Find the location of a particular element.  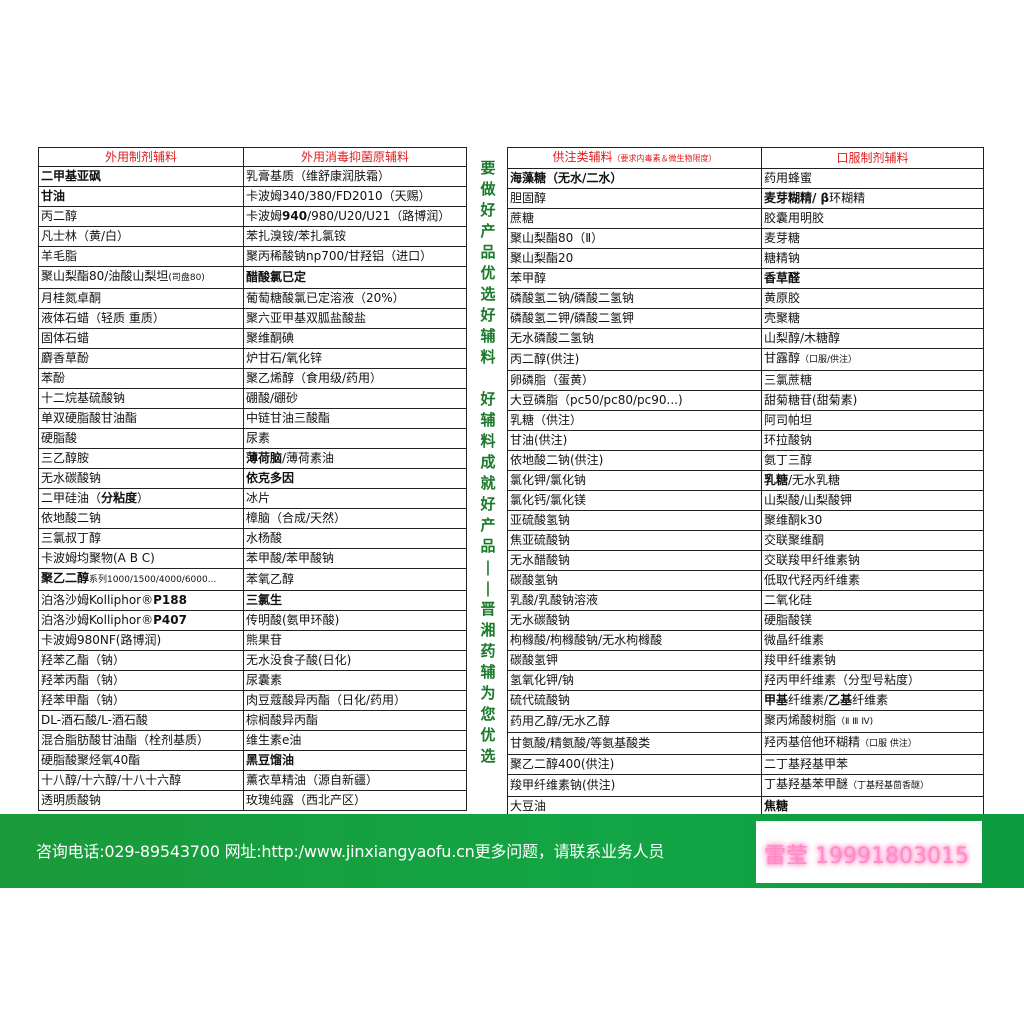

slogan-char: 晋 is located at coordinates (488, 609).